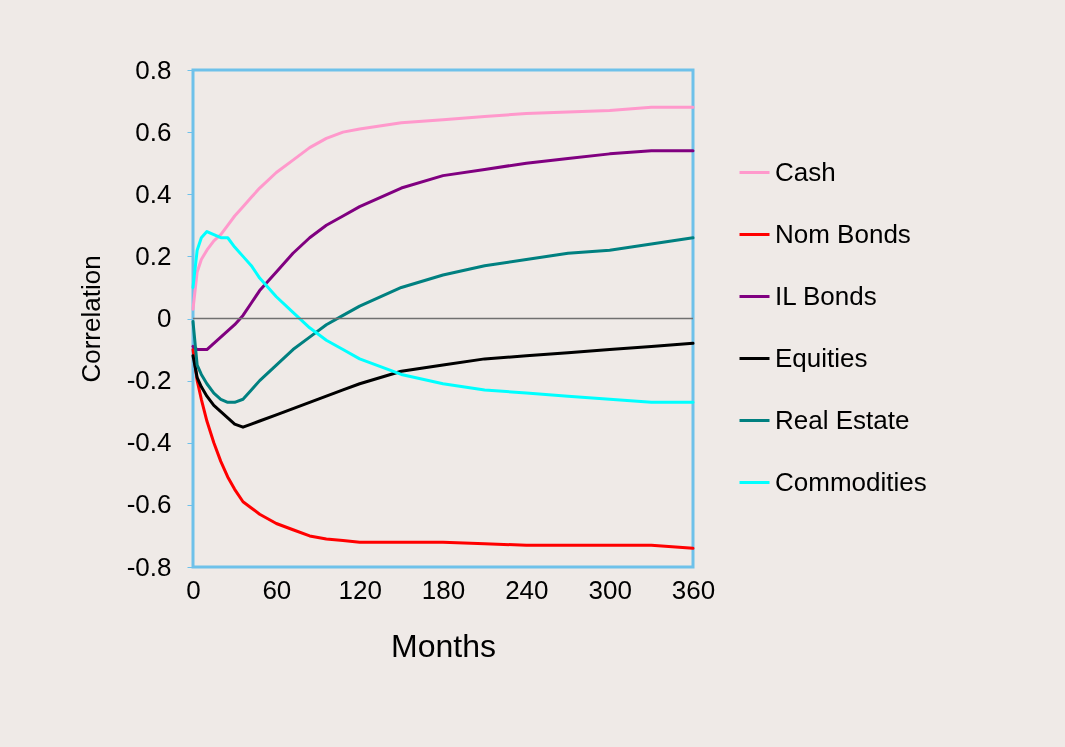  Describe the element at coordinates (277, 589) in the screenshot. I see `x-tick-label: 60` at that location.